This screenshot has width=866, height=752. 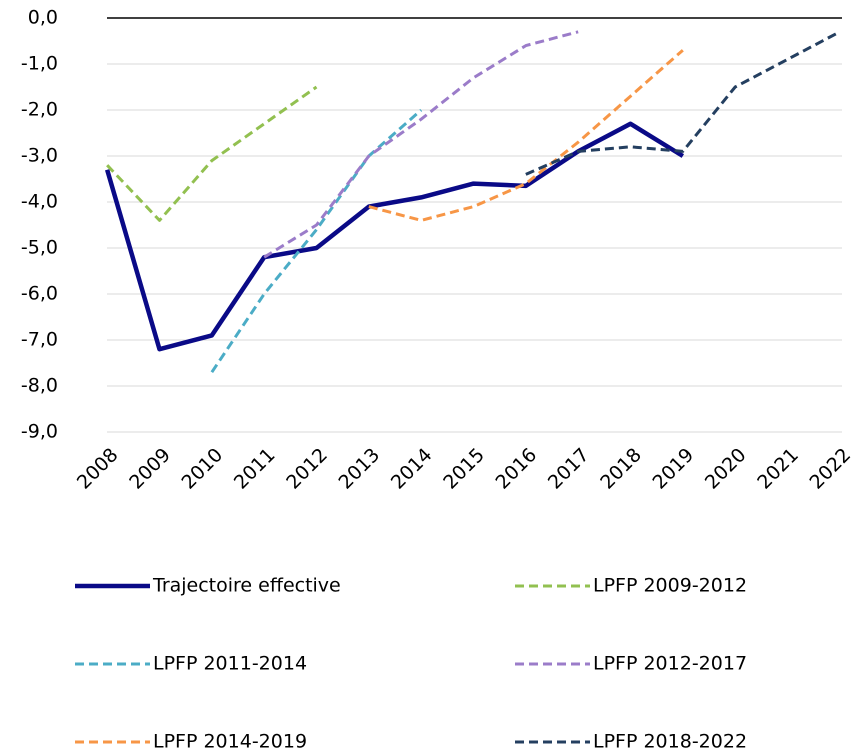 I want to click on x-tick-label: 2013, so click(x=360, y=469).